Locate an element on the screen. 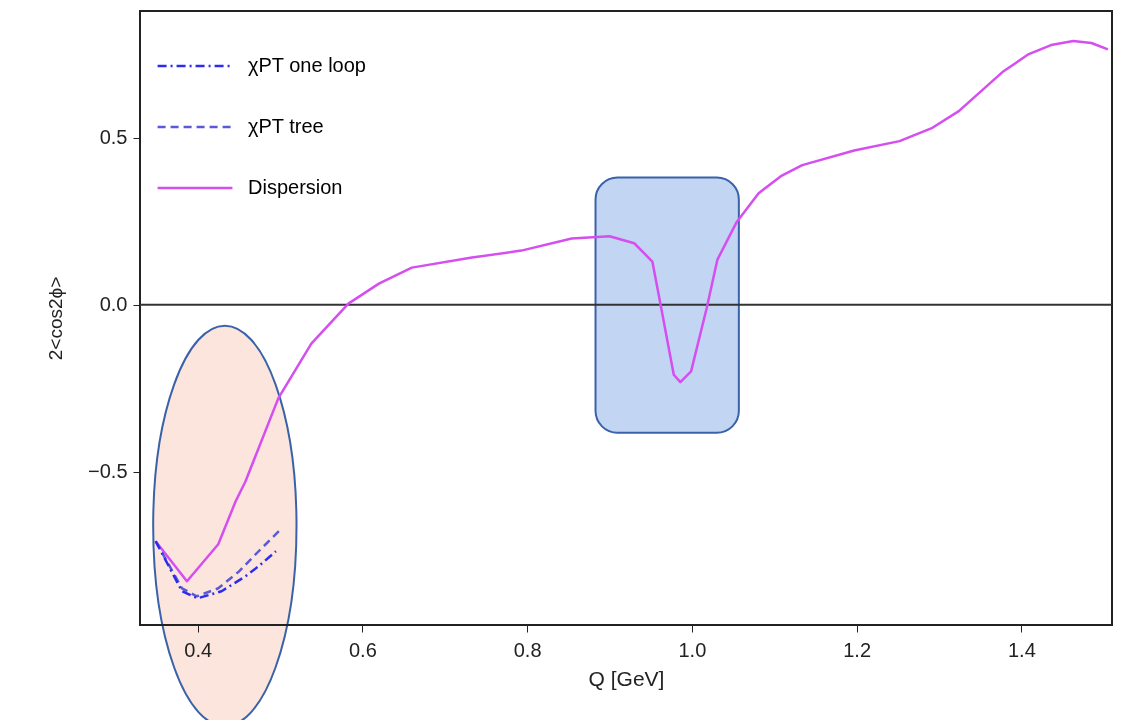 The height and width of the screenshot is (720, 1135). x-tick-label: 1.2 is located at coordinates (857, 649).